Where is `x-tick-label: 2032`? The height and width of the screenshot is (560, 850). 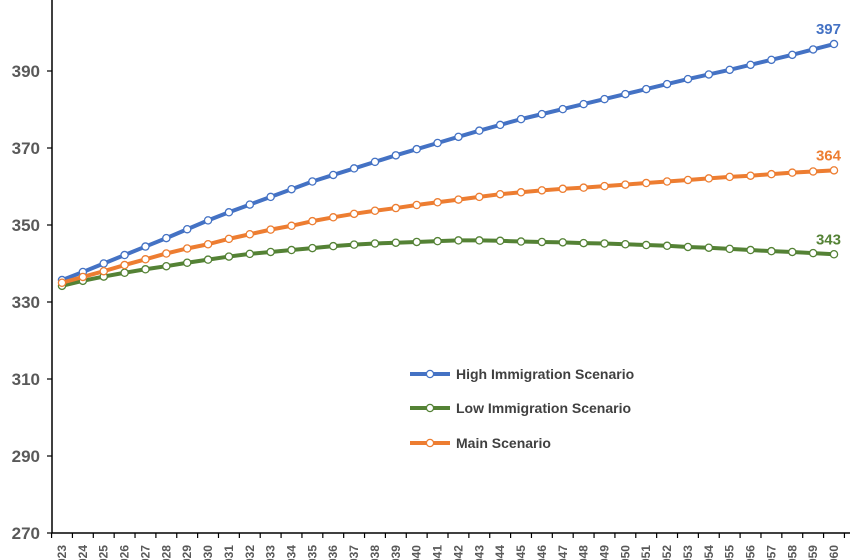
x-tick-label: 2032 is located at coordinates (250, 552).